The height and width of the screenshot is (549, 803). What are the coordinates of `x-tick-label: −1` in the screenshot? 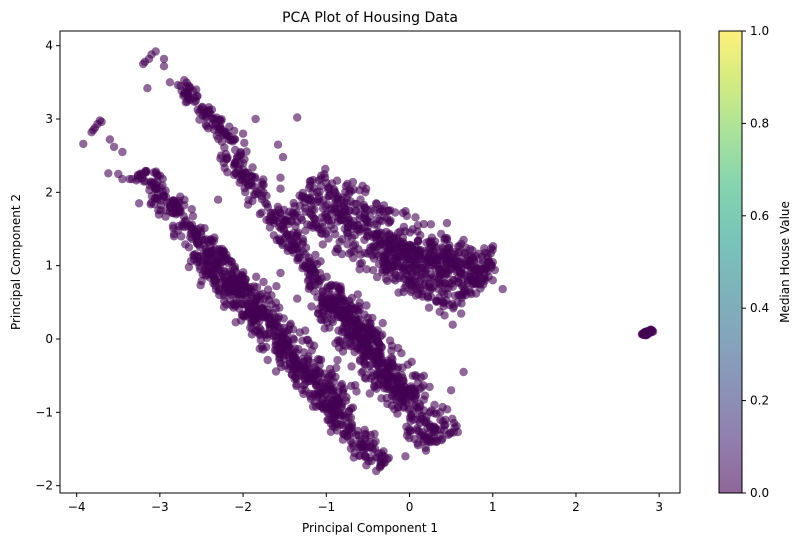 It's located at (326, 507).